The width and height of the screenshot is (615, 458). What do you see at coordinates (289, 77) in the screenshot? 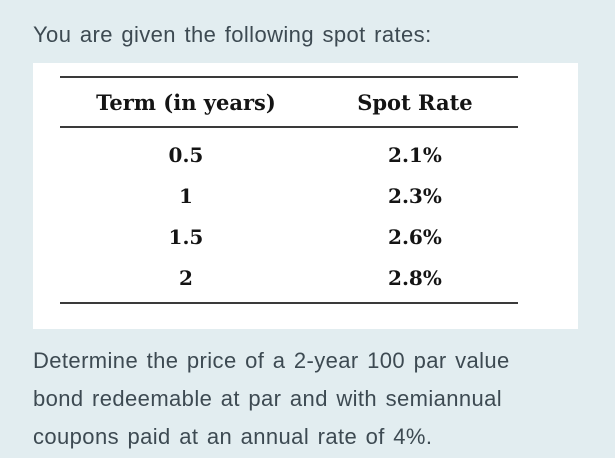
I see `table-top-rule` at bounding box center [289, 77].